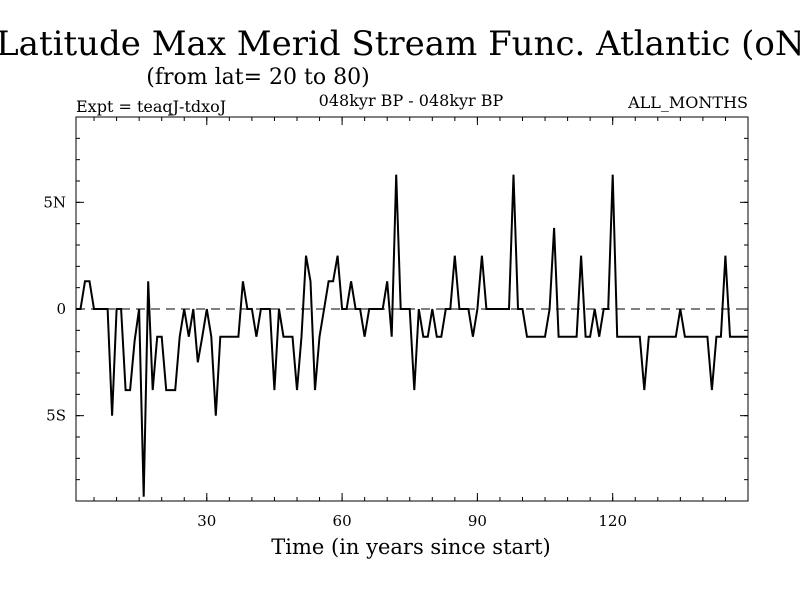 This screenshot has height=600, width=800. Describe the element at coordinates (477, 521) in the screenshot. I see `x-tick-label: 90` at that location.